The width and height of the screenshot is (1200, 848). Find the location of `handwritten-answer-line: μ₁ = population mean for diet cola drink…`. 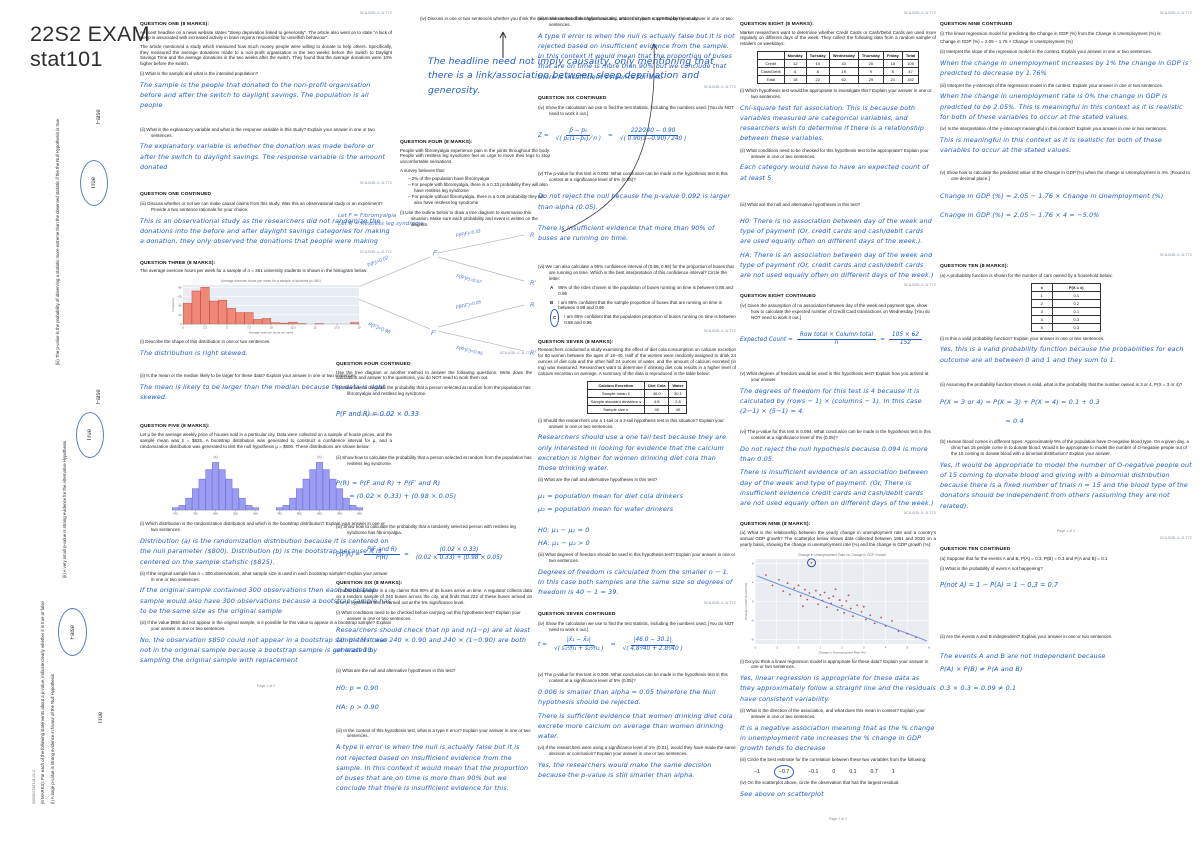

handwritten-answer-line: μ₁ = population mean for diet cola drink… is located at coordinates (611, 496).